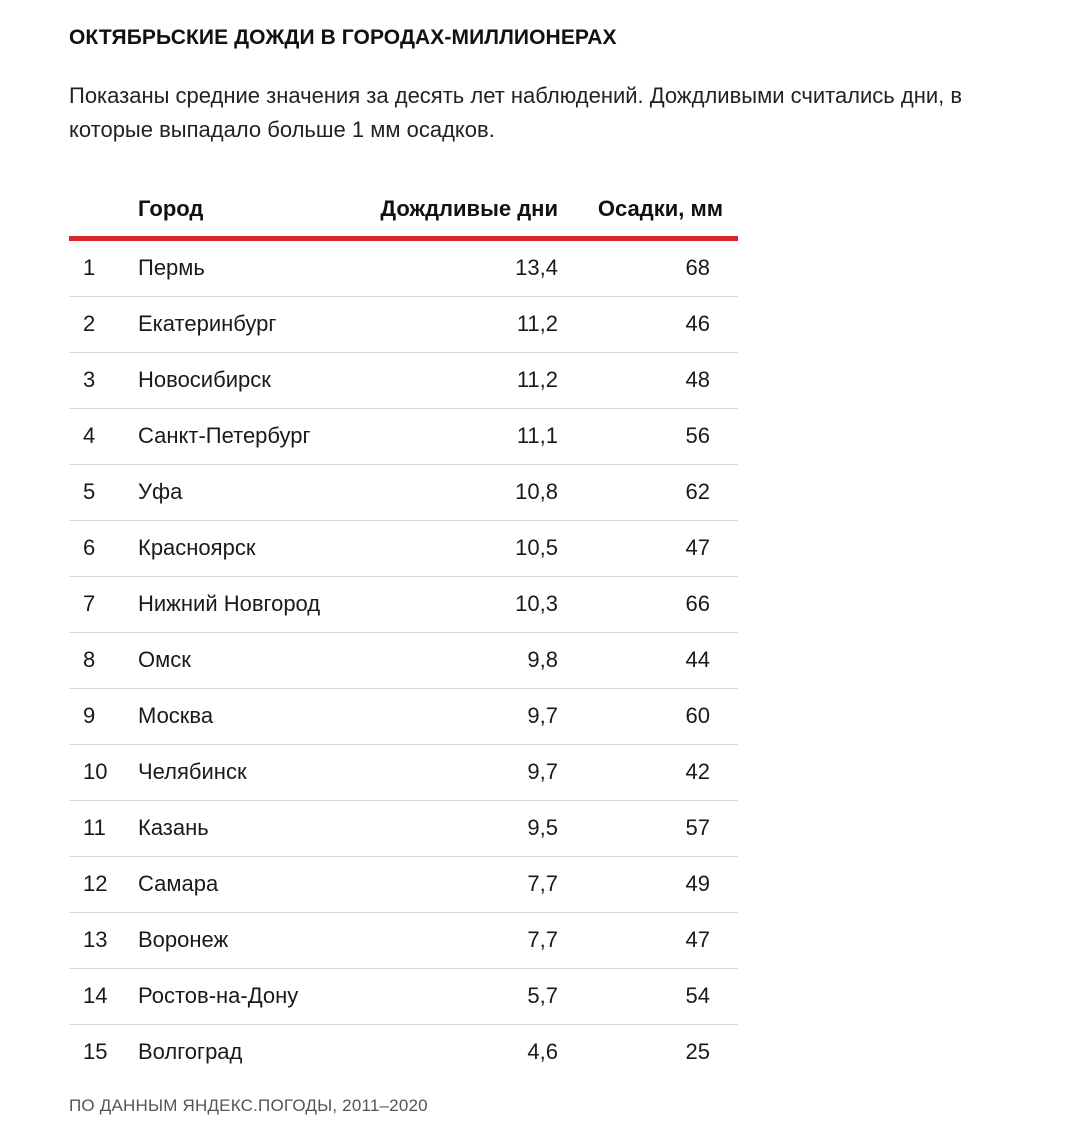  Describe the element at coordinates (89, 435) in the screenshot. I see `cell-rank: 4` at that location.